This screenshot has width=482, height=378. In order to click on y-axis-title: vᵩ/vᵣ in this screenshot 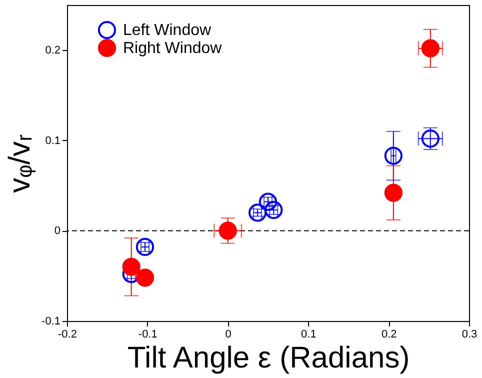, I will do `click(20, 163)`.